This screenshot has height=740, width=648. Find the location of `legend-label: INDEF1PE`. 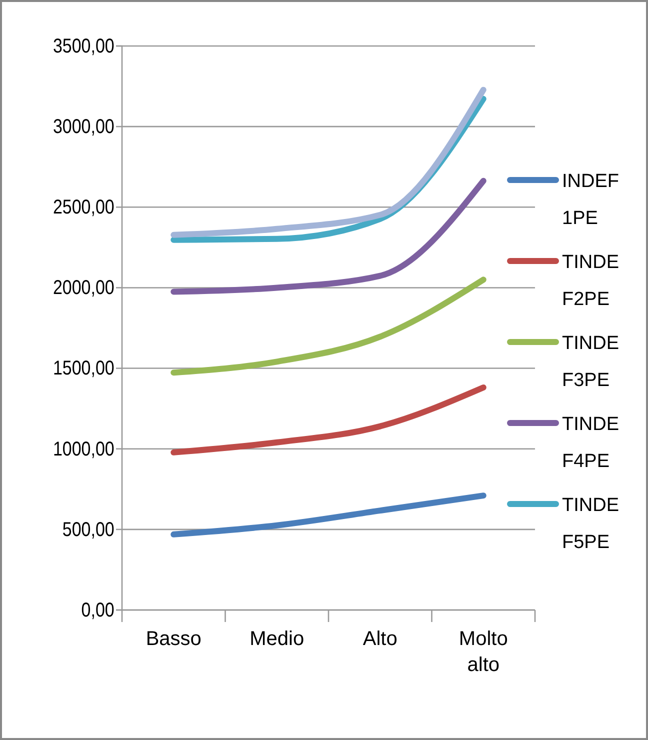

legend-label: INDEF1PE is located at coordinates (590, 200).